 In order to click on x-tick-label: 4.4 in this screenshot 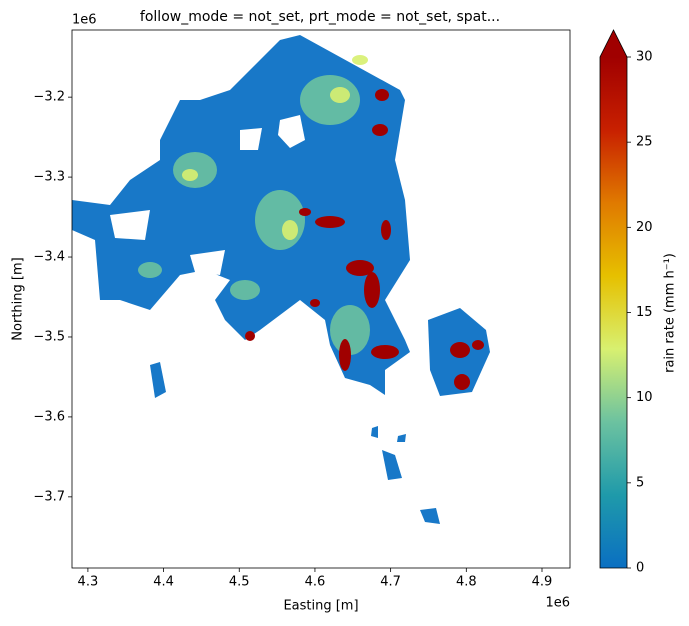, I will do `click(163, 582)`.